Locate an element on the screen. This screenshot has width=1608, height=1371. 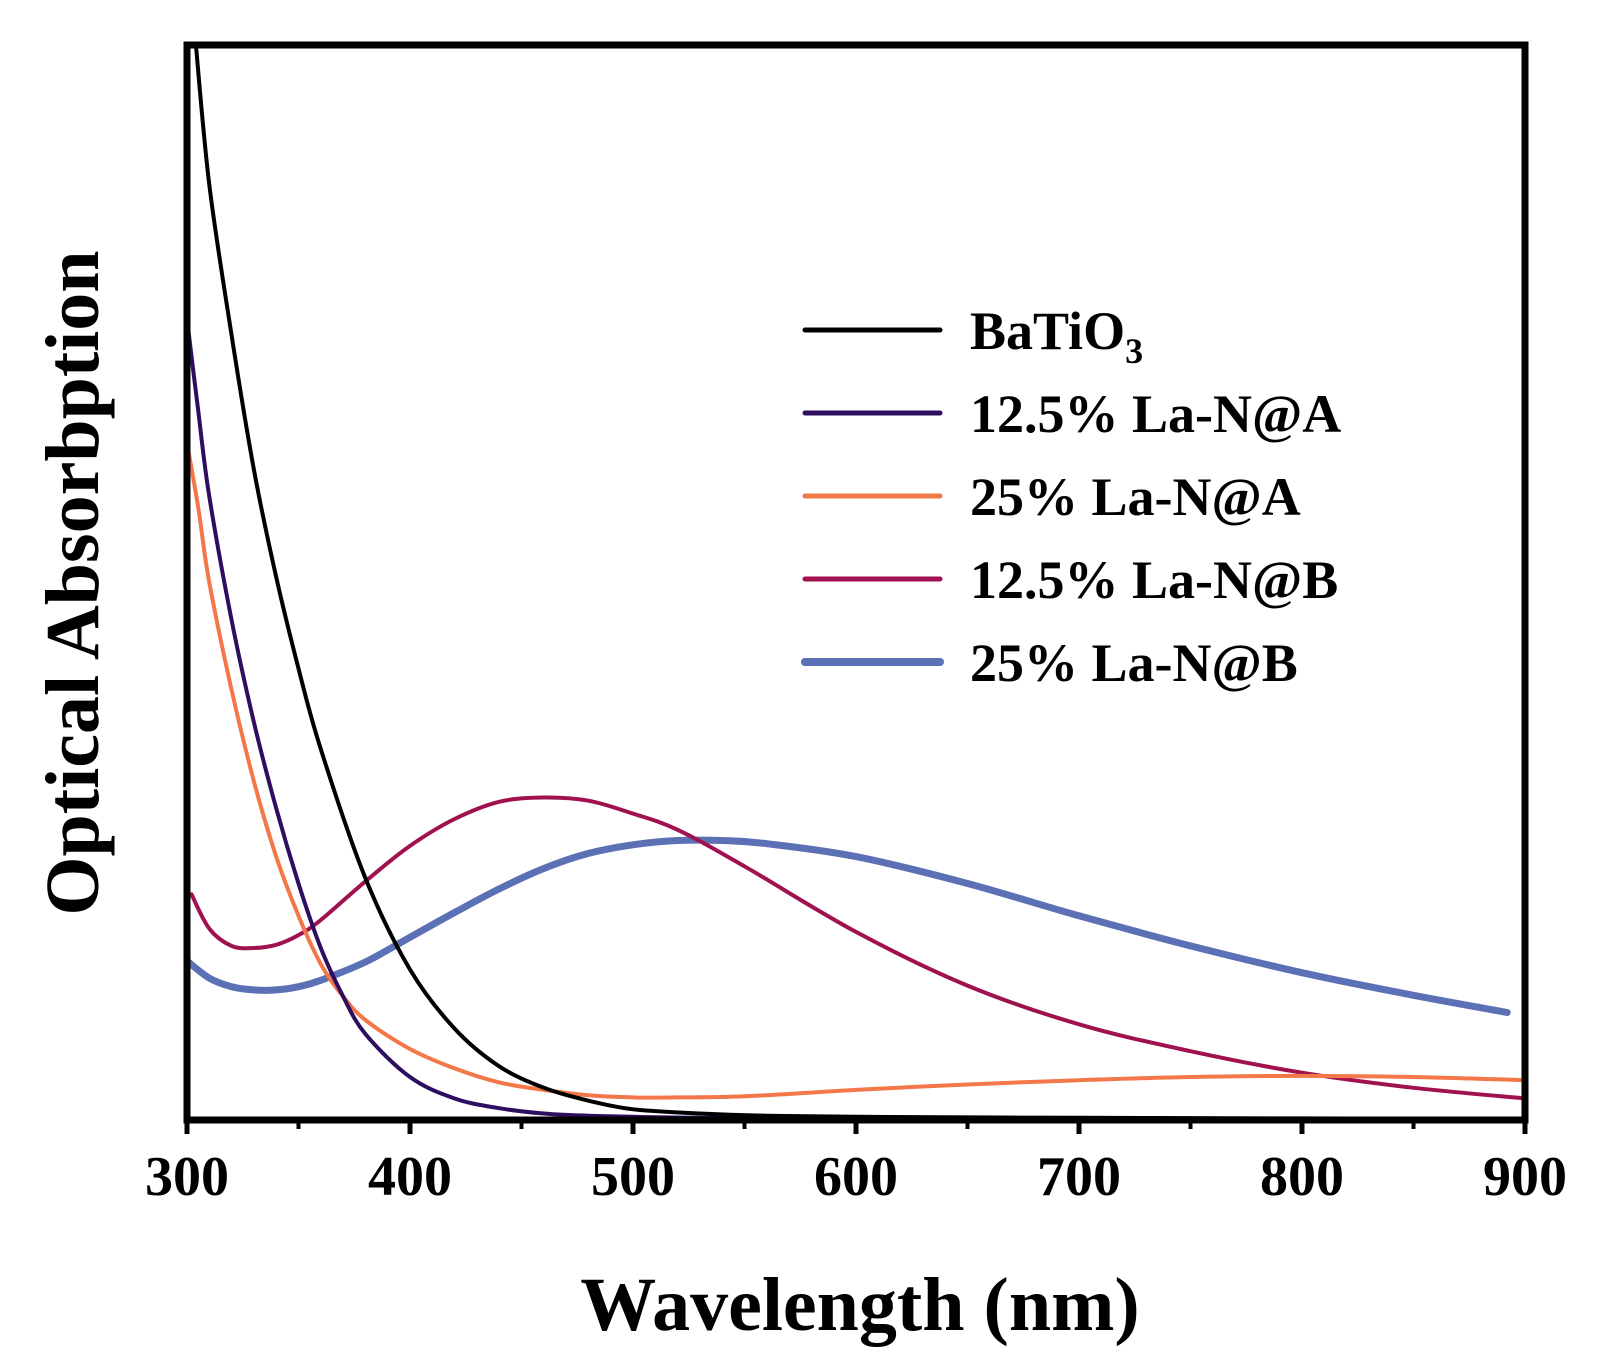
legend-label-3: 25% La-N@A is located at coordinates (1135, 497).